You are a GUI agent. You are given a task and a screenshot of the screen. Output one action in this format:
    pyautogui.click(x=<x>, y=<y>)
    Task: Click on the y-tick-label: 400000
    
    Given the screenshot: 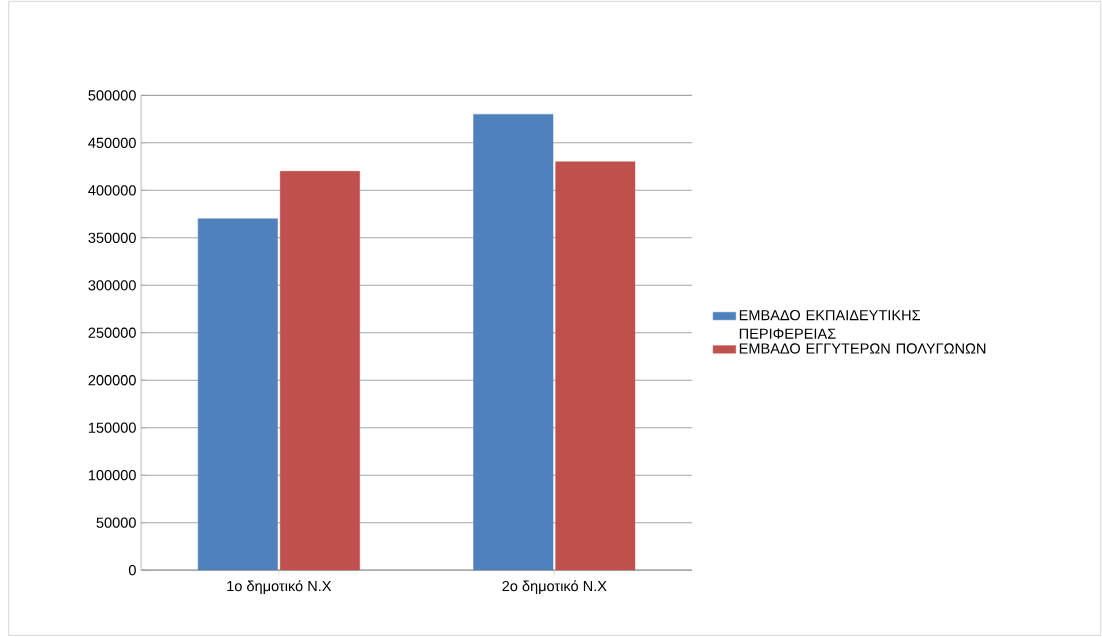 What is the action you would take?
    pyautogui.click(x=112, y=190)
    